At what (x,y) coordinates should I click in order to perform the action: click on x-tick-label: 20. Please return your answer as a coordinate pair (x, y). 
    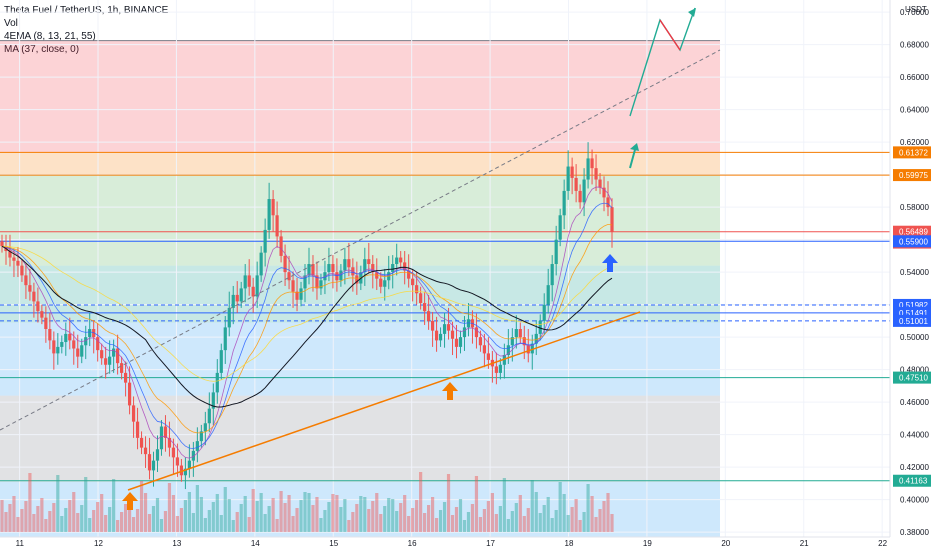
    Looking at the image, I should click on (725, 543).